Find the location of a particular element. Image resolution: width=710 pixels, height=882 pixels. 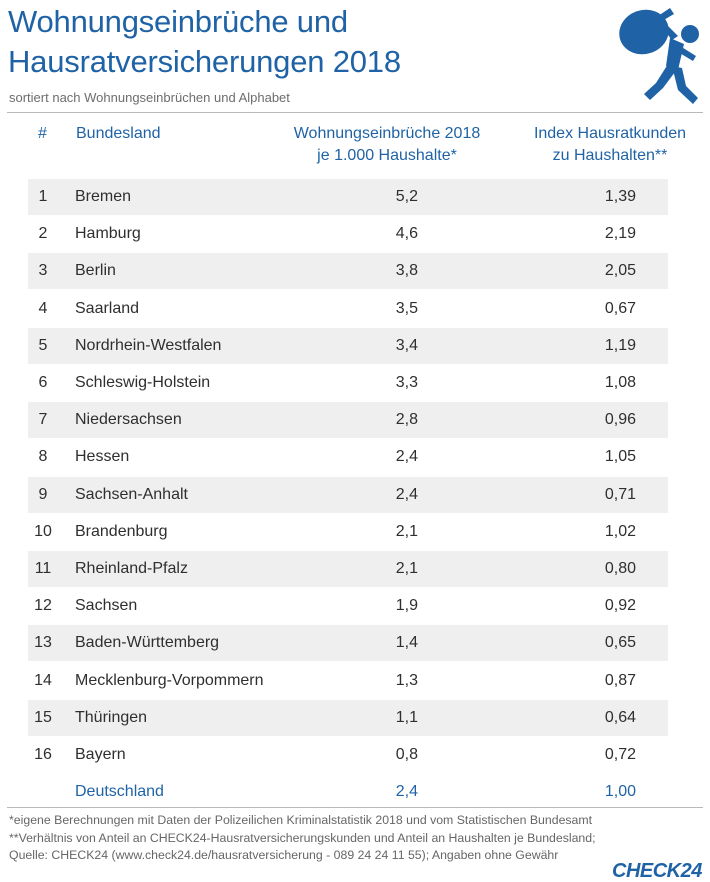

rank-cell: 16 is located at coordinates (43, 754).